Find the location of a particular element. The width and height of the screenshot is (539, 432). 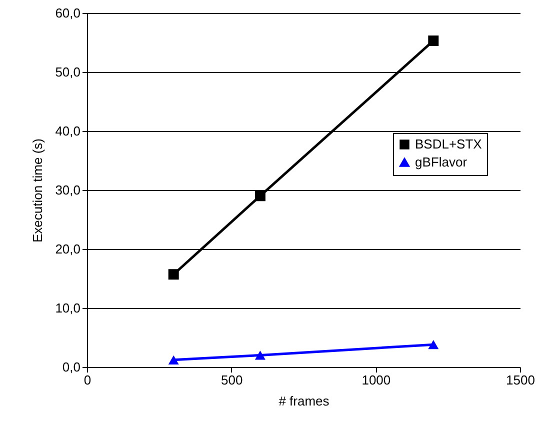

x-tick-label: 0 is located at coordinates (88, 380).